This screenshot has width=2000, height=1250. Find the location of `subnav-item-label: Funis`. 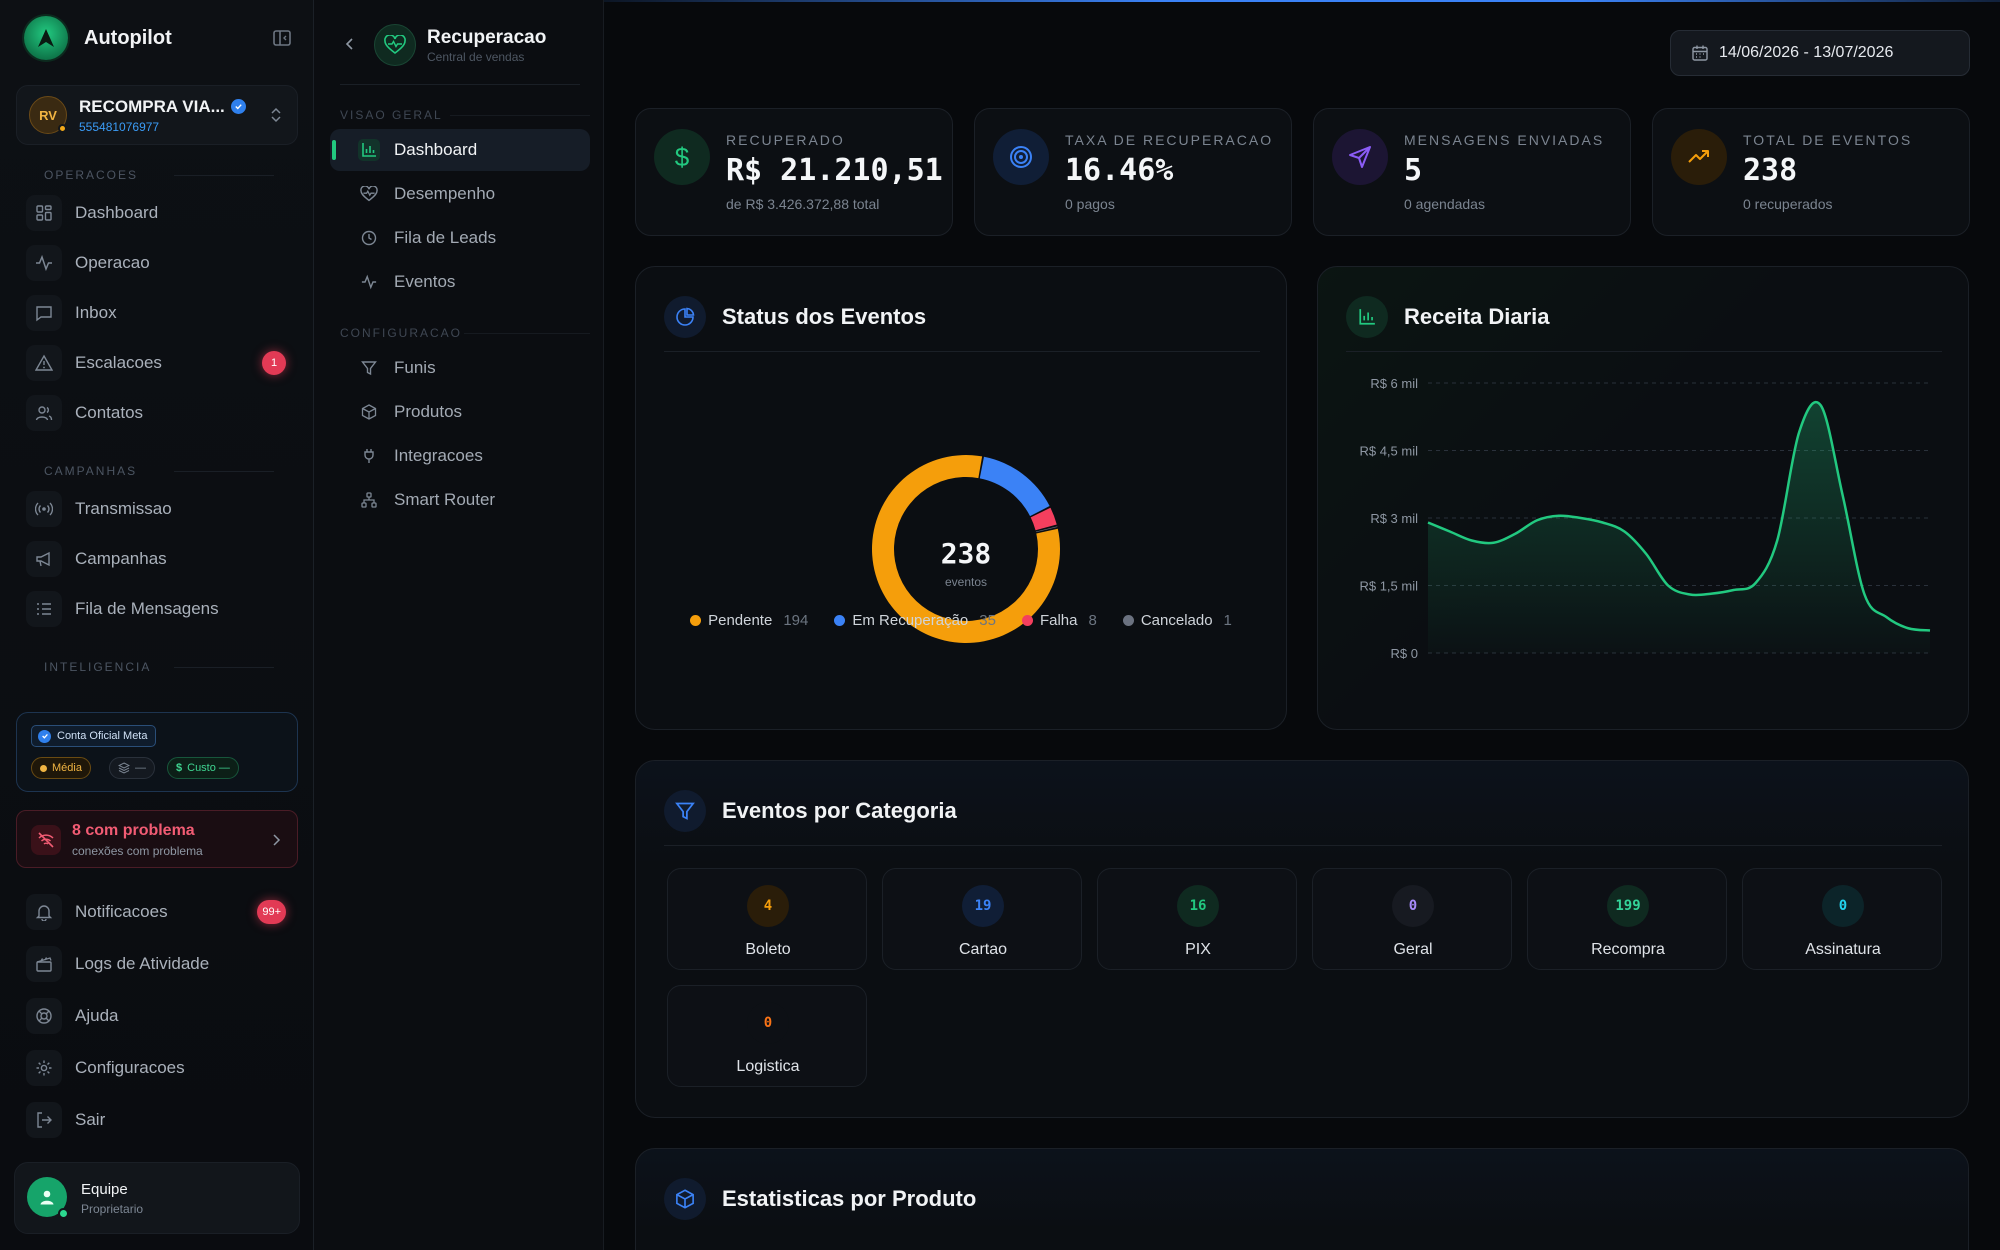

subnav-item-label: Funis is located at coordinates (415, 367).